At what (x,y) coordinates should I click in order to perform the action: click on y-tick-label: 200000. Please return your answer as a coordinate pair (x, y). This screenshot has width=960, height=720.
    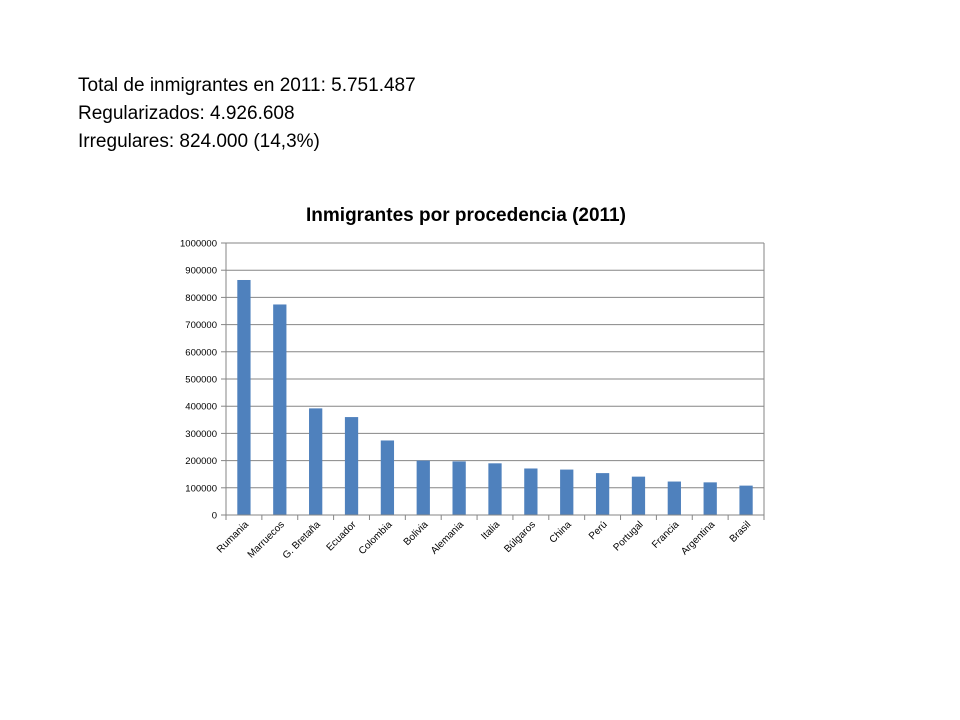
    Looking at the image, I should click on (201, 461).